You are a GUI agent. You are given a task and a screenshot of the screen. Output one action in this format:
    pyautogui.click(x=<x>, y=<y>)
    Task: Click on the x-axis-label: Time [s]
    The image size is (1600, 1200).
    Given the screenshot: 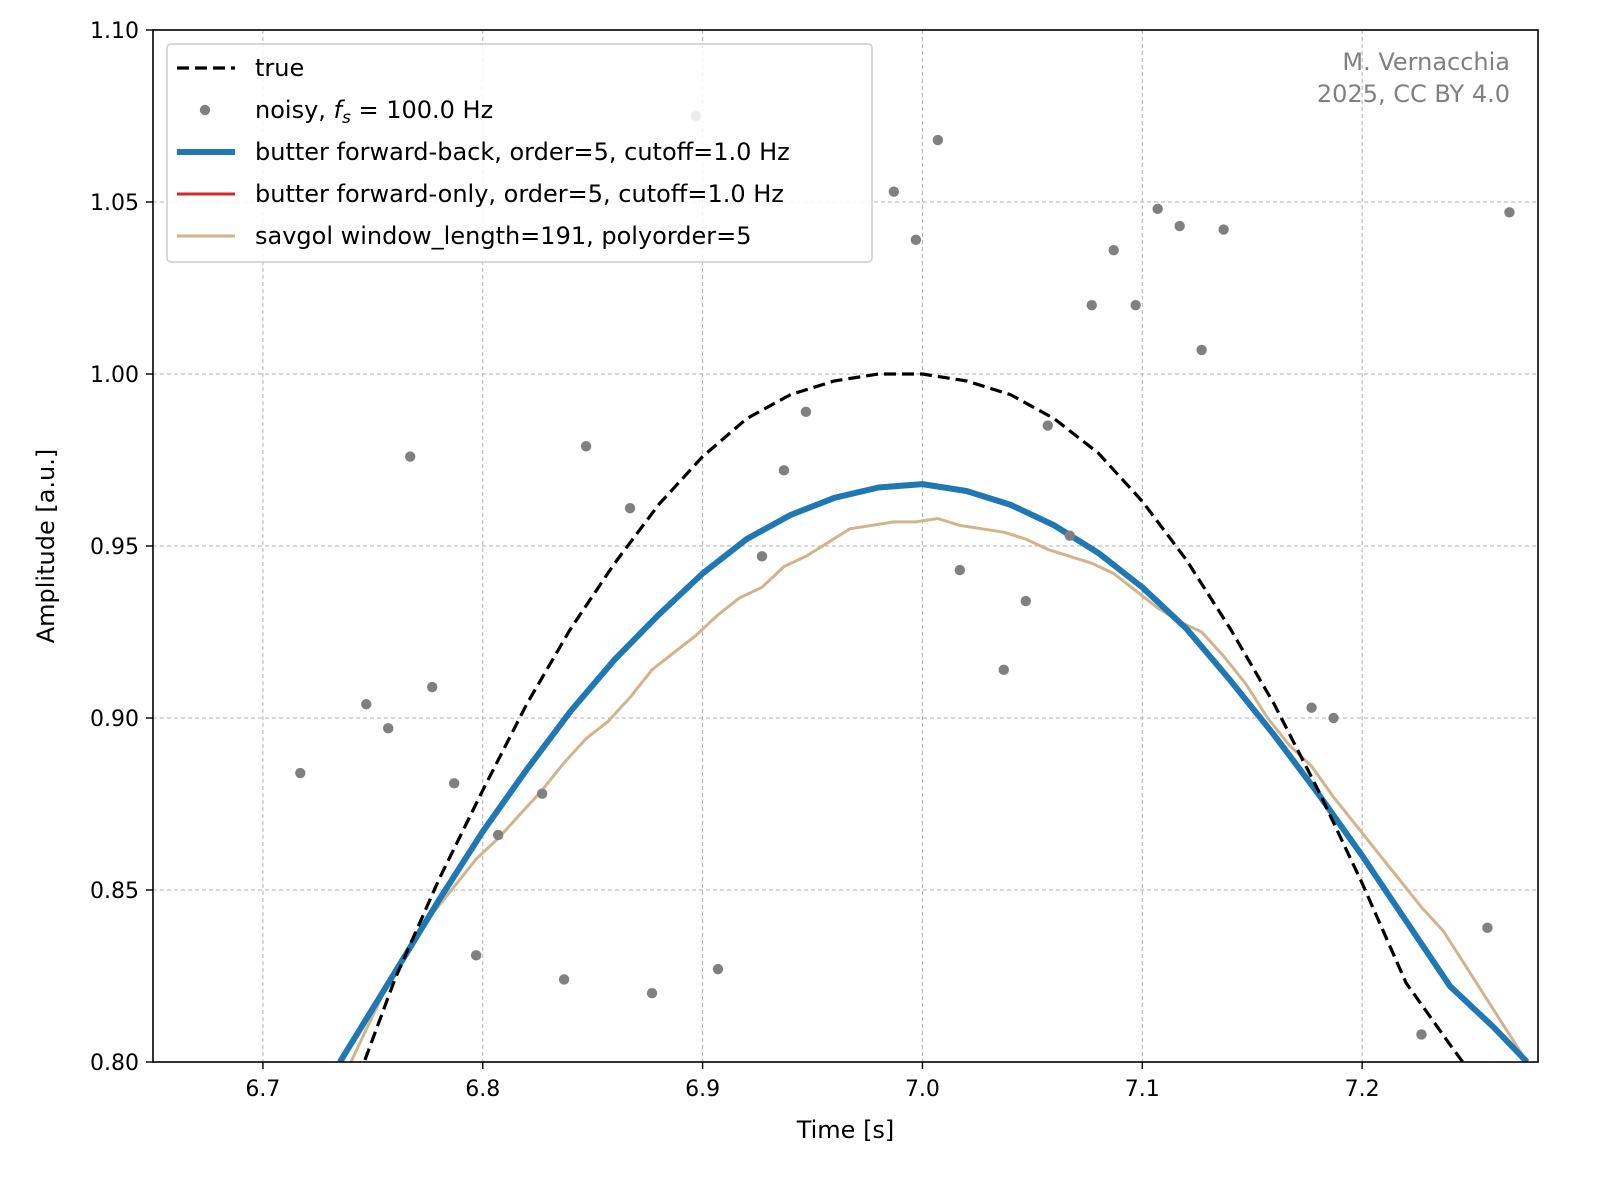 What is the action you would take?
    pyautogui.click(x=845, y=1130)
    